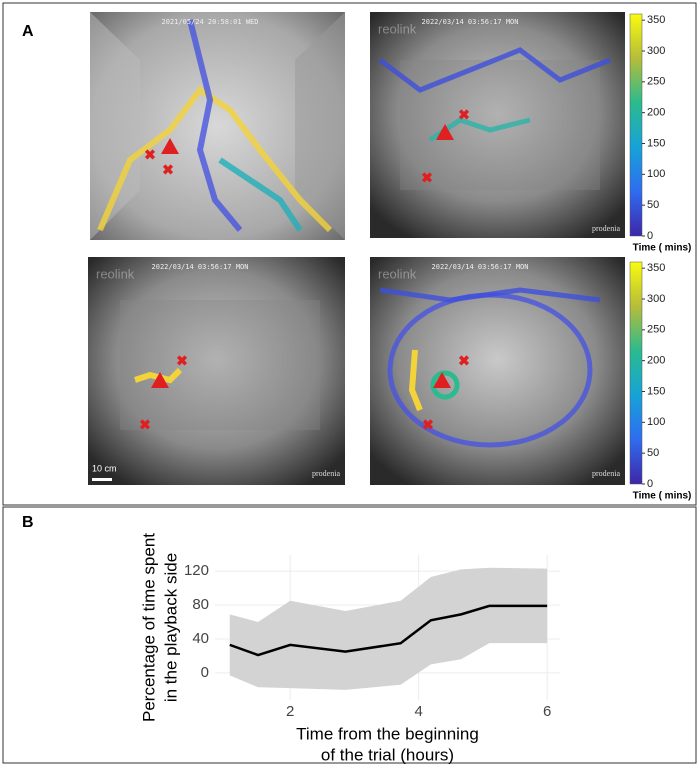  What do you see at coordinates (387, 733) in the screenshot?
I see `x-axis-title: Time from the beginning` at bounding box center [387, 733].